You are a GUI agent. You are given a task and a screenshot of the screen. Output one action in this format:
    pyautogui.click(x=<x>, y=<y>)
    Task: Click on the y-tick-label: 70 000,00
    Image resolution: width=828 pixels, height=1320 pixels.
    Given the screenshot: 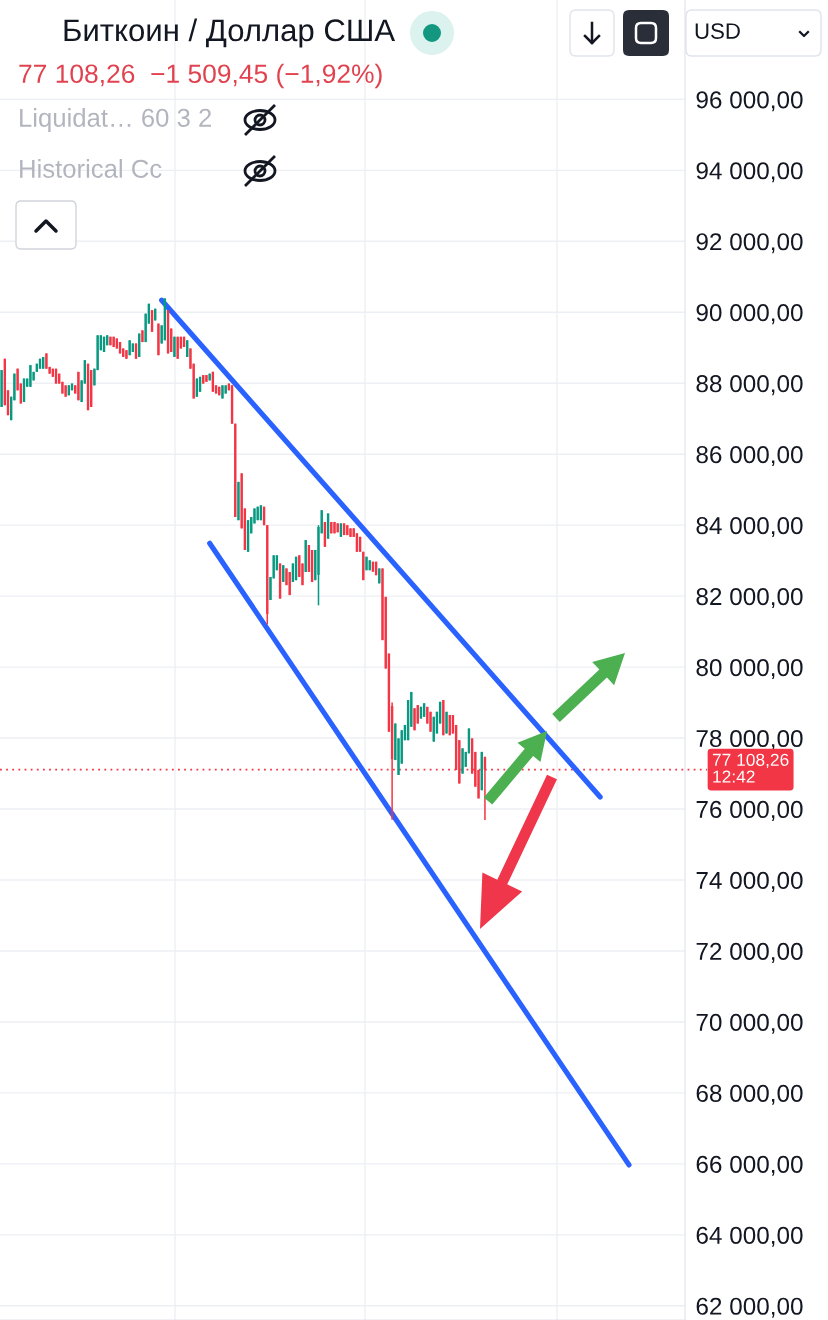 What is the action you would take?
    pyautogui.click(x=749, y=1023)
    